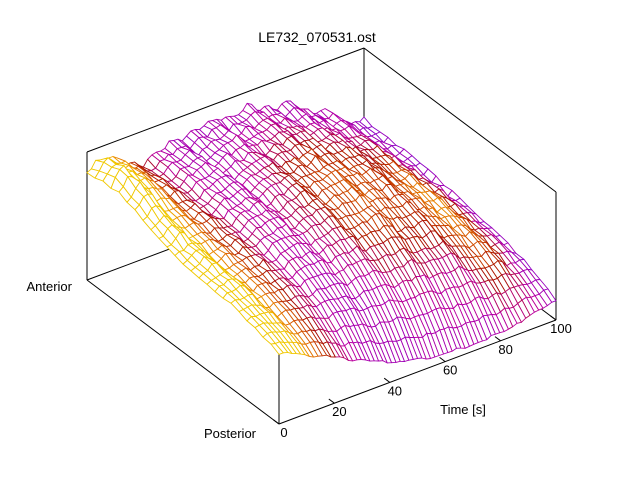 The width and height of the screenshot is (640, 480). Describe the element at coordinates (450, 370) in the screenshot. I see `time-tick-label: 60` at that location.